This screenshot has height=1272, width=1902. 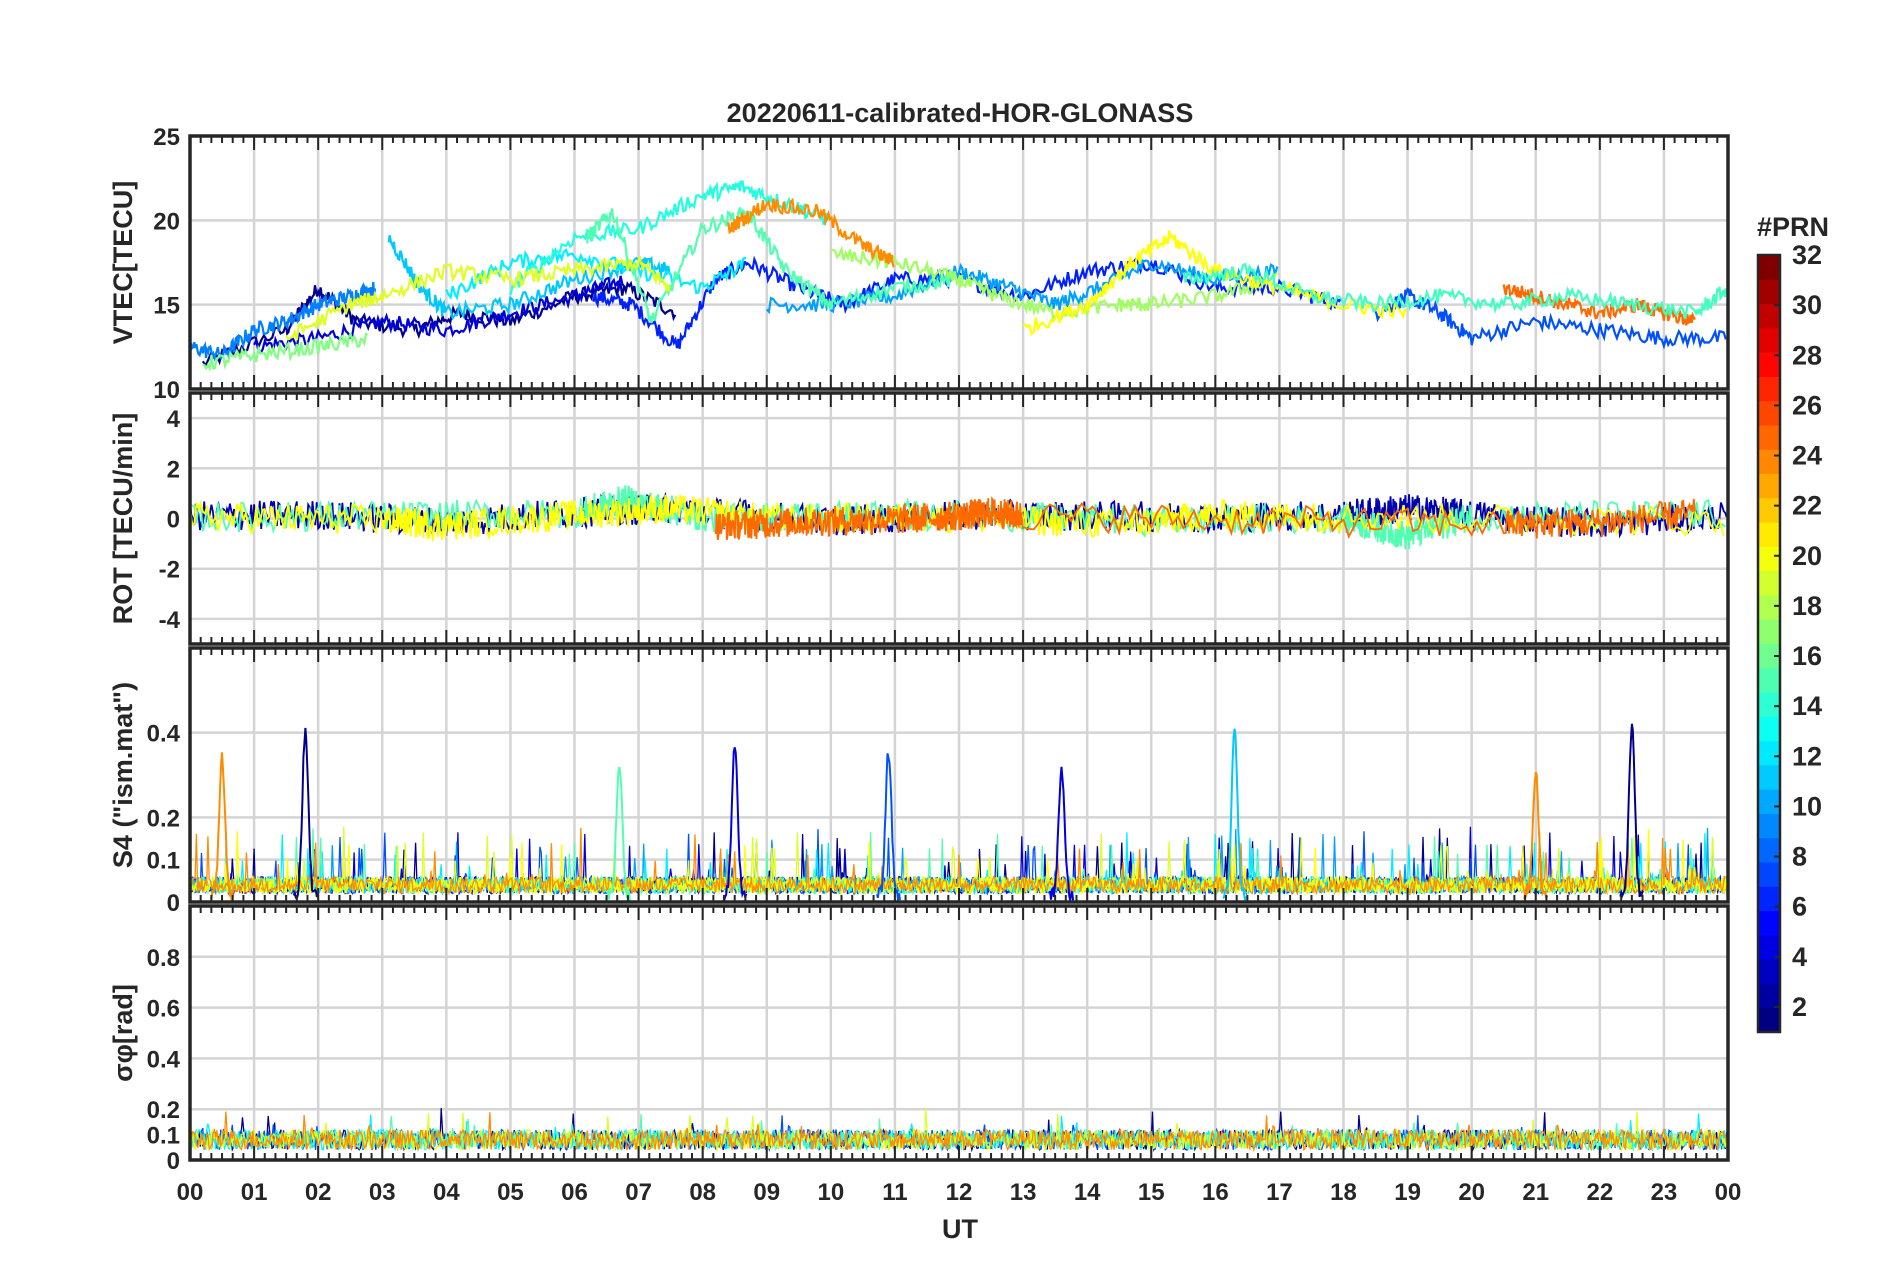 What do you see at coordinates (1407, 1192) in the screenshot?
I see `x-tick-label: 19` at bounding box center [1407, 1192].